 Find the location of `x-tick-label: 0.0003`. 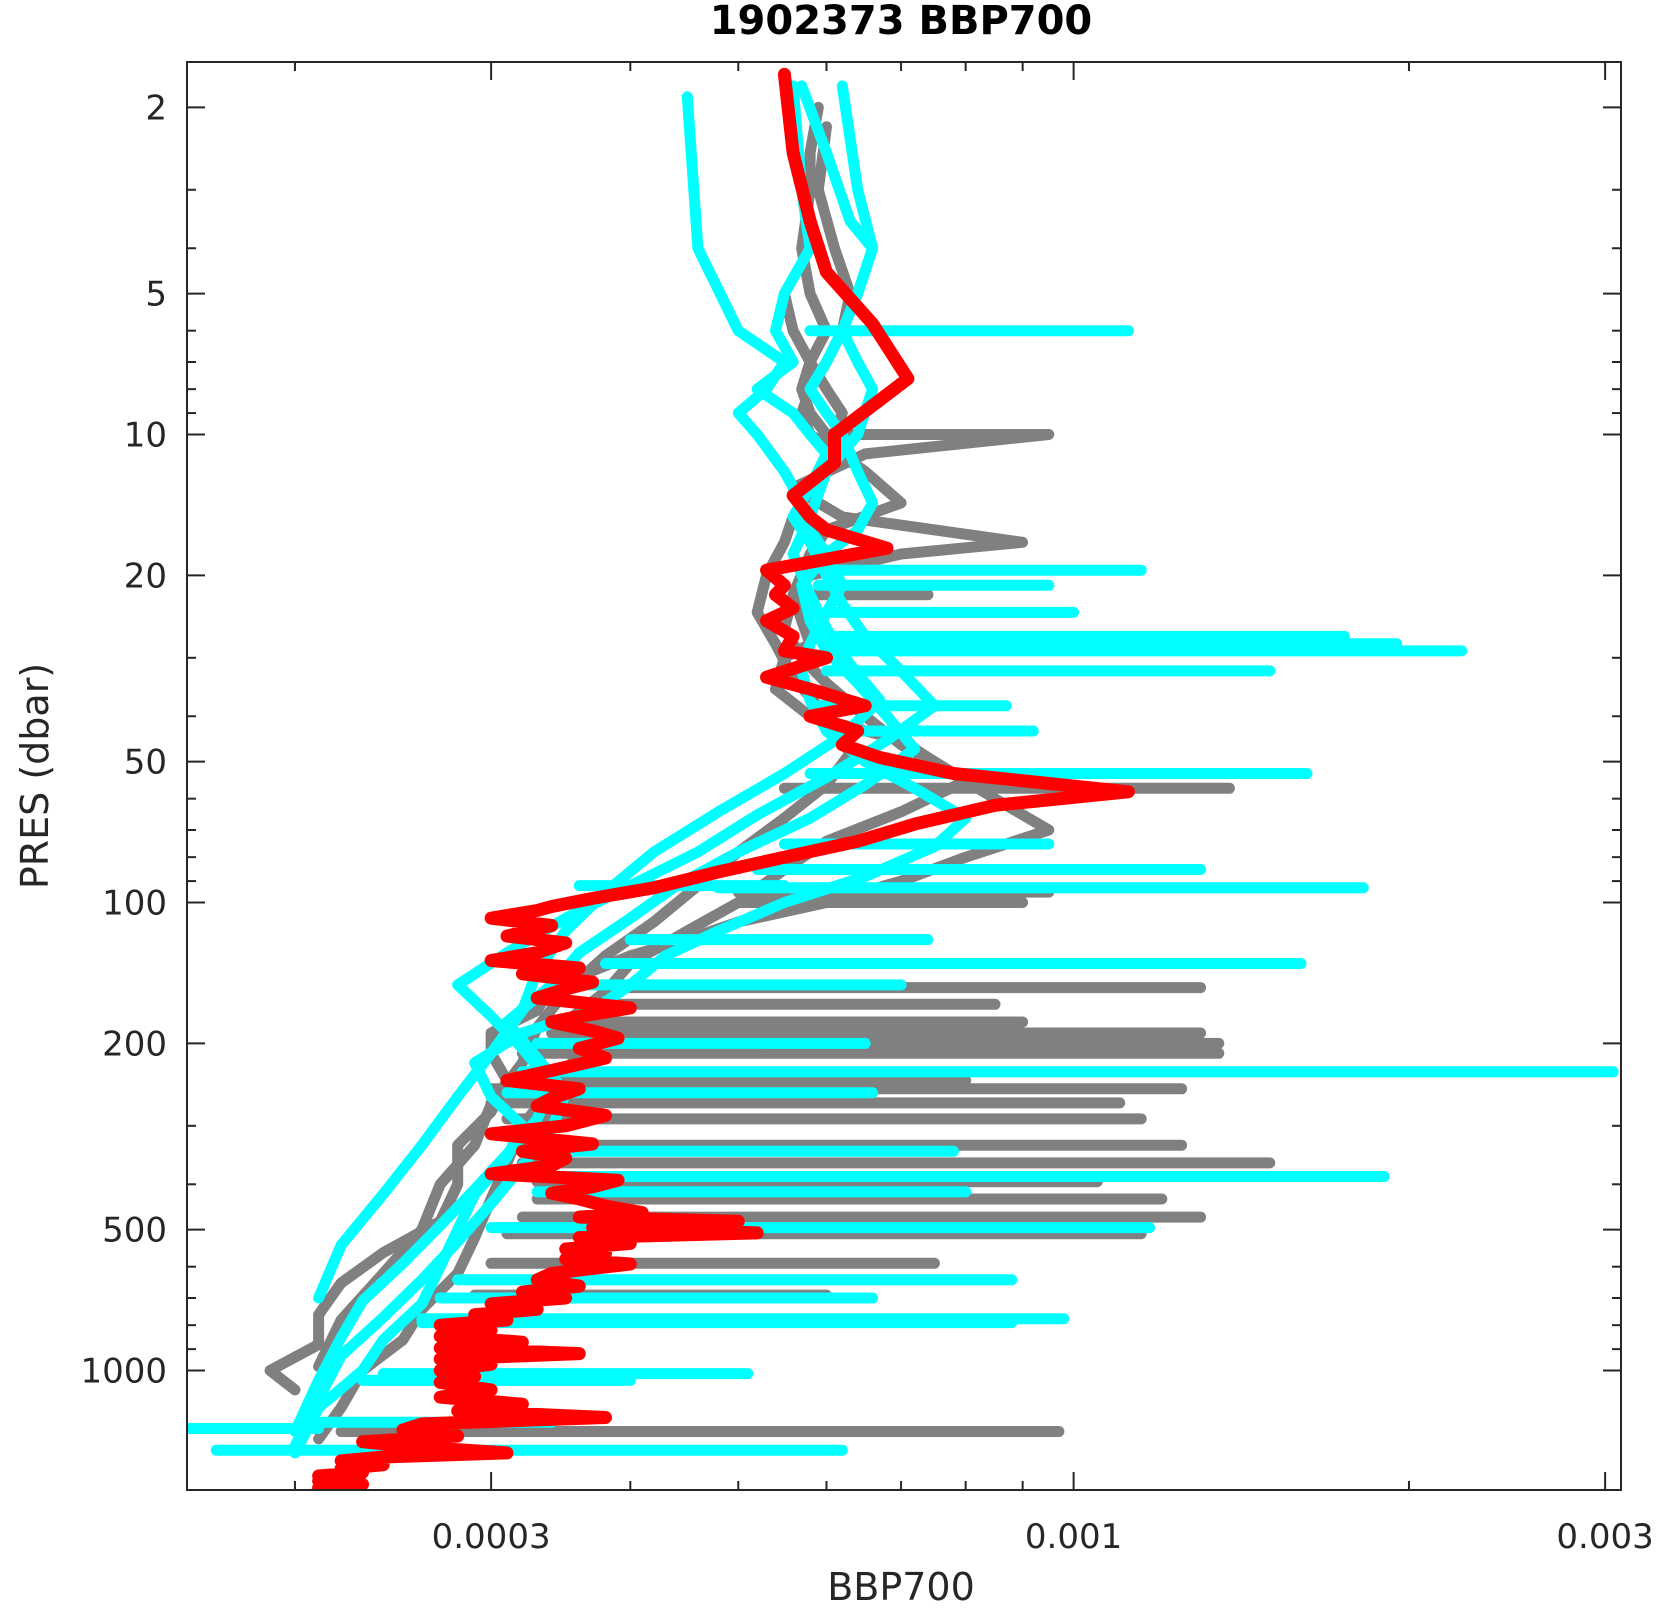

x-tick-label: 0.0003 is located at coordinates (491, 1537).